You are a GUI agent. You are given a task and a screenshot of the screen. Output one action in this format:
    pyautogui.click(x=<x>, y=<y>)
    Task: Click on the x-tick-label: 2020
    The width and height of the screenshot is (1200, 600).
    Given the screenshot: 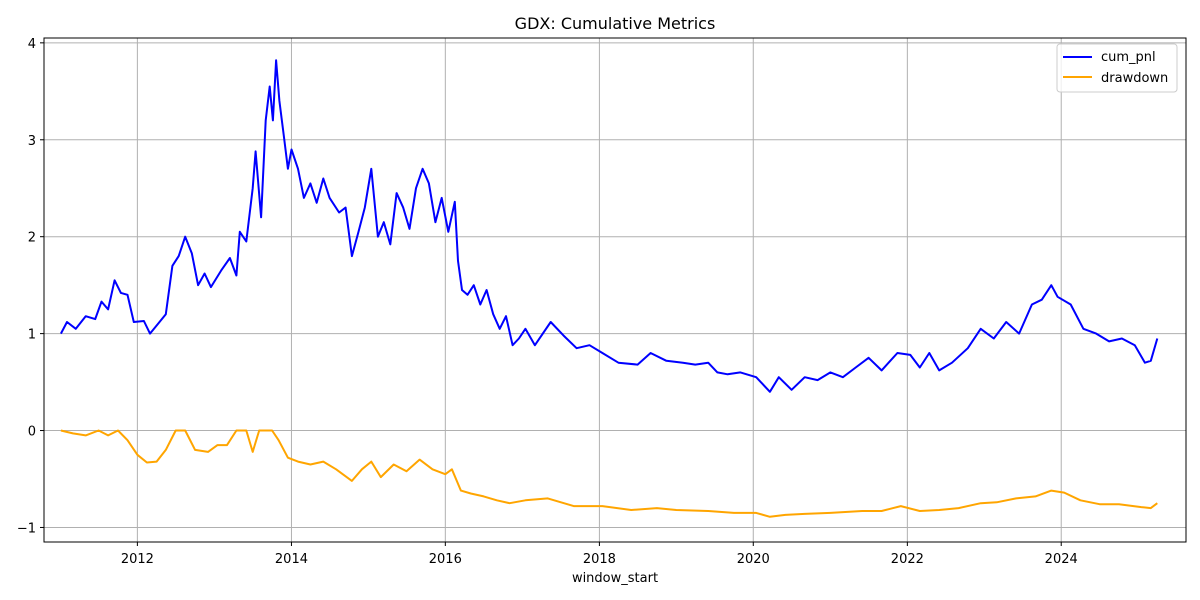 What is the action you would take?
    pyautogui.click(x=753, y=559)
    